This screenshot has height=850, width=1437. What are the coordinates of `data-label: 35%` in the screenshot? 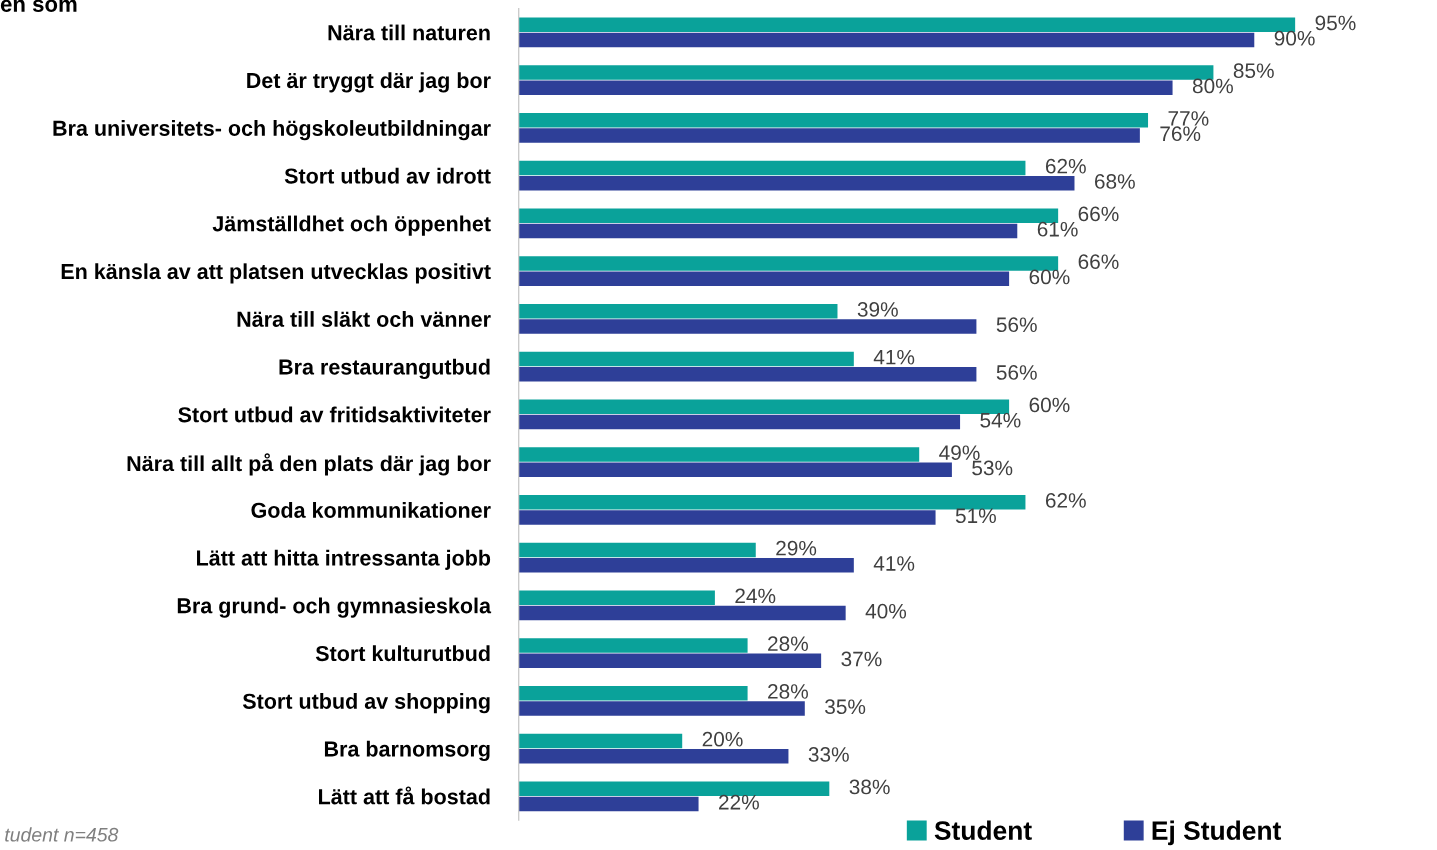 It's located at (845, 707).